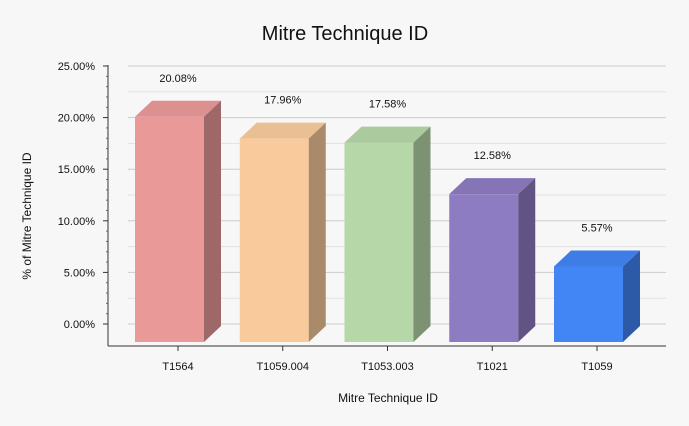  What do you see at coordinates (79, 273) in the screenshot?
I see `y-tick-label: 5.00%` at bounding box center [79, 273].